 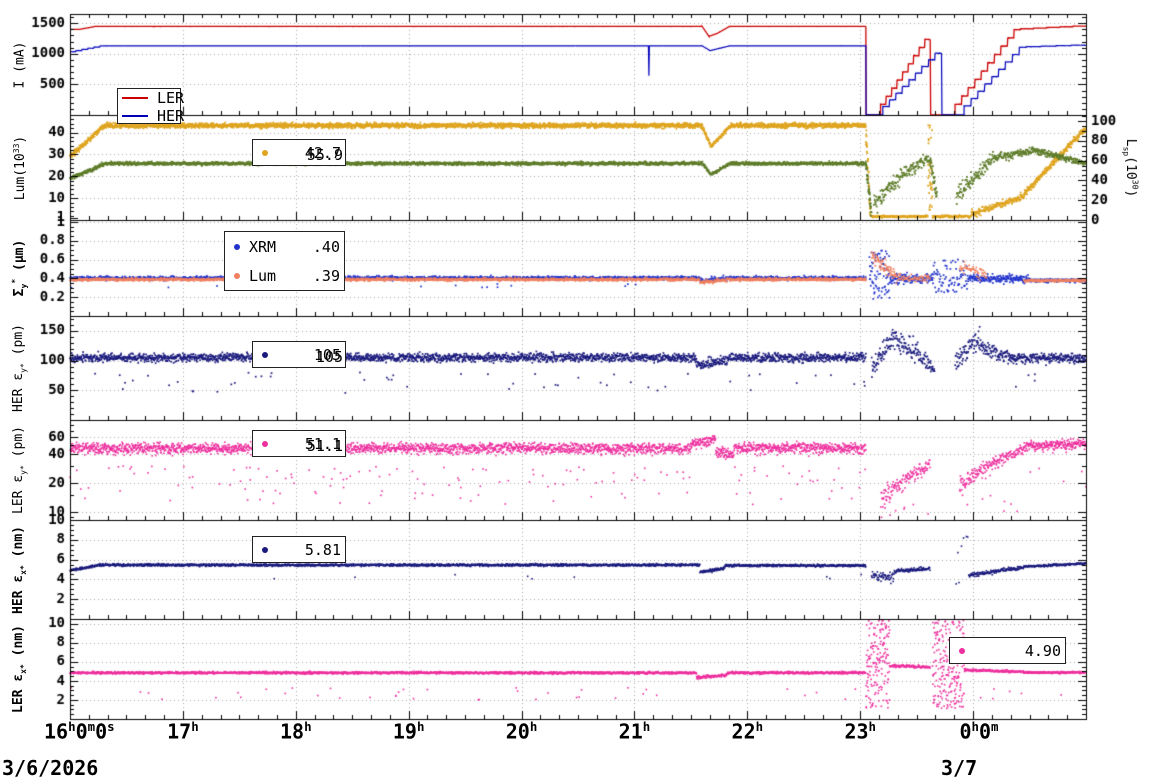 I want to click on legend-value-ghost: 51.1, so click(x=324, y=445).